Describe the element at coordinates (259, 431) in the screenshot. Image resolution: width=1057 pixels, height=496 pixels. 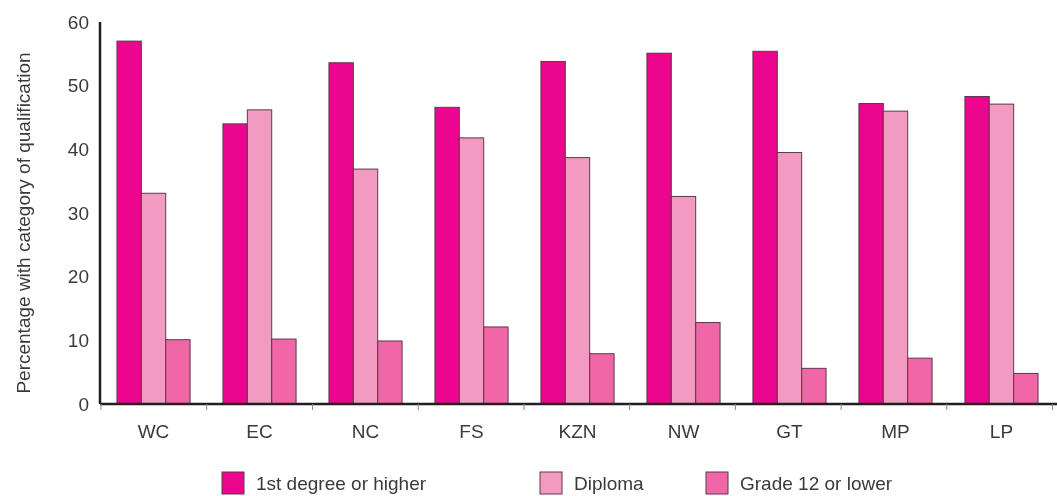
I see `x-tick-label: EC` at that location.